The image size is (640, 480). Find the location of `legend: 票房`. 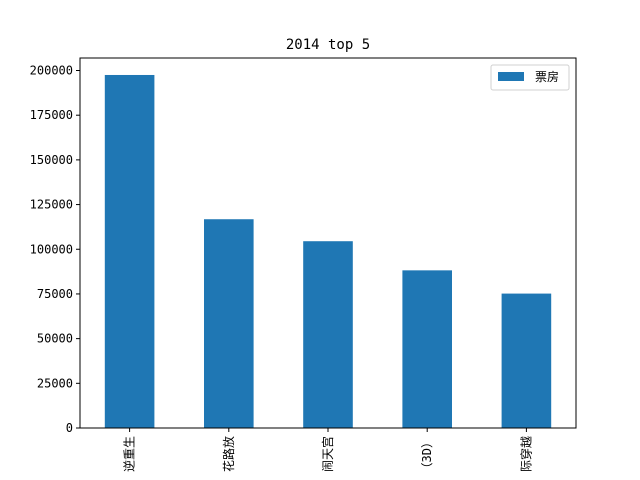

legend: 票房 is located at coordinates (530, 77).